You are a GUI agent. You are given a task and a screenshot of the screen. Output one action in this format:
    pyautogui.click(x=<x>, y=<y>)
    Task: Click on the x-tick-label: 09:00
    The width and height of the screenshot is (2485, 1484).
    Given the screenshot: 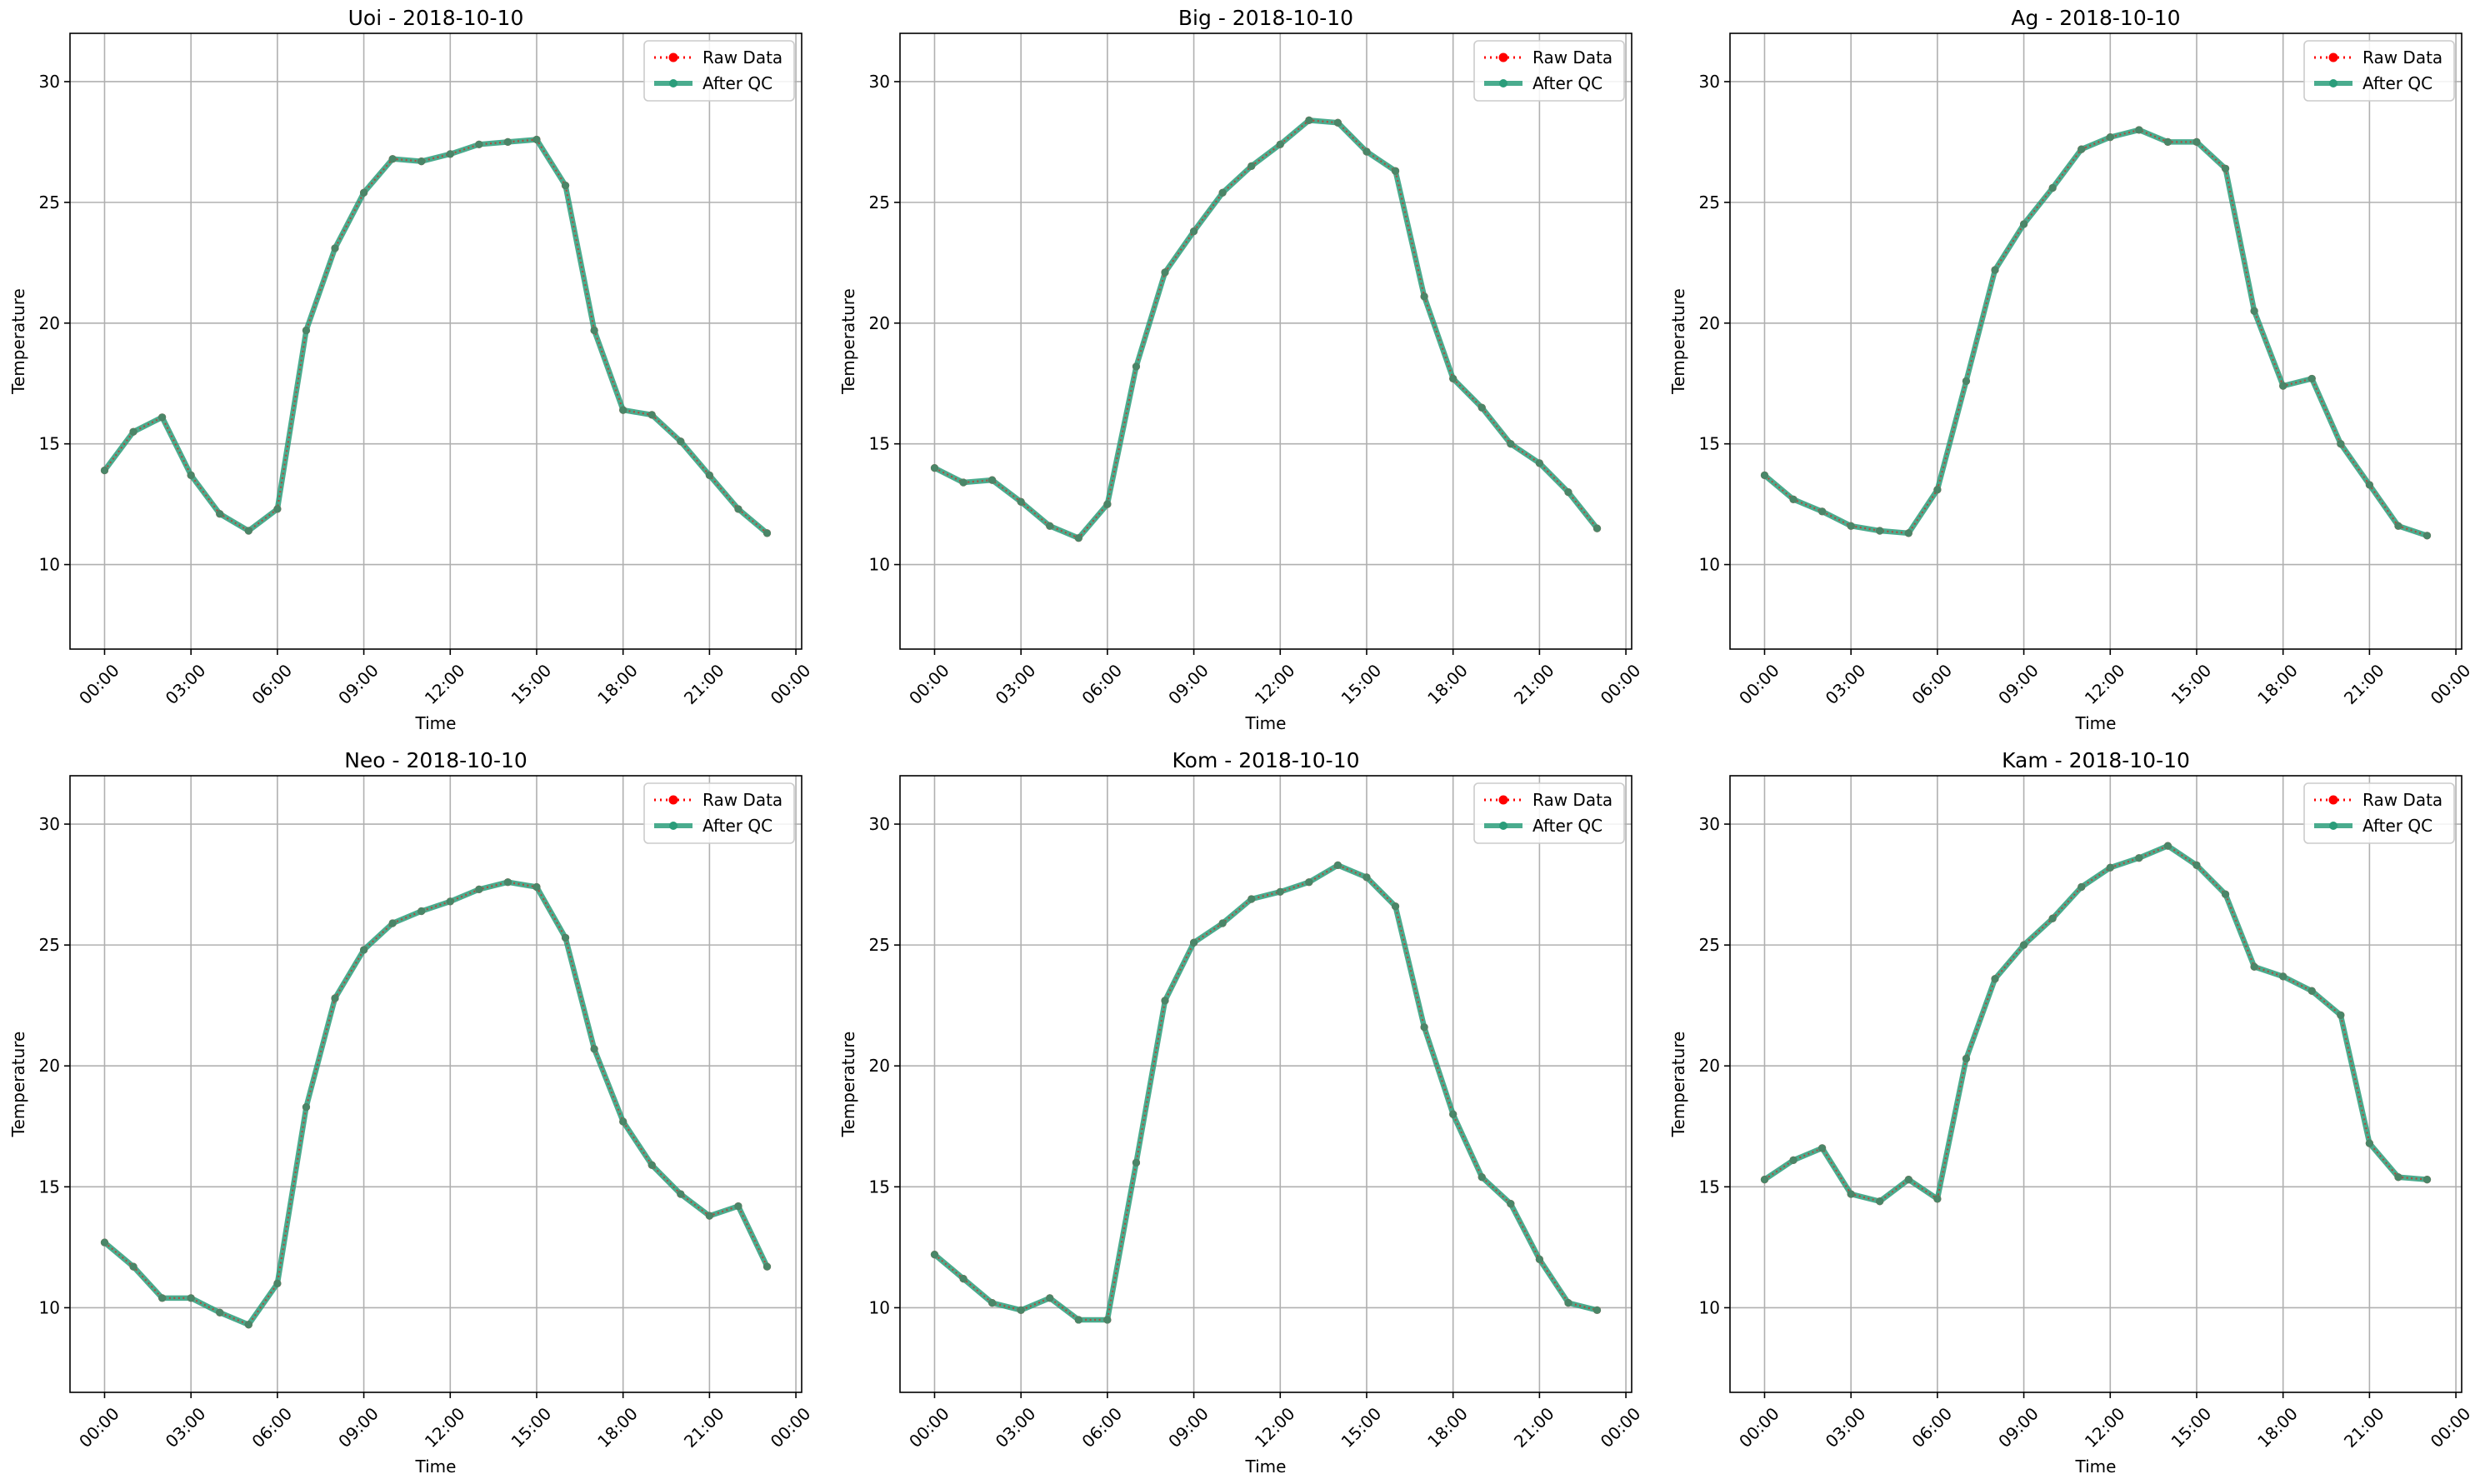 What is the action you would take?
    pyautogui.click(x=2018, y=684)
    